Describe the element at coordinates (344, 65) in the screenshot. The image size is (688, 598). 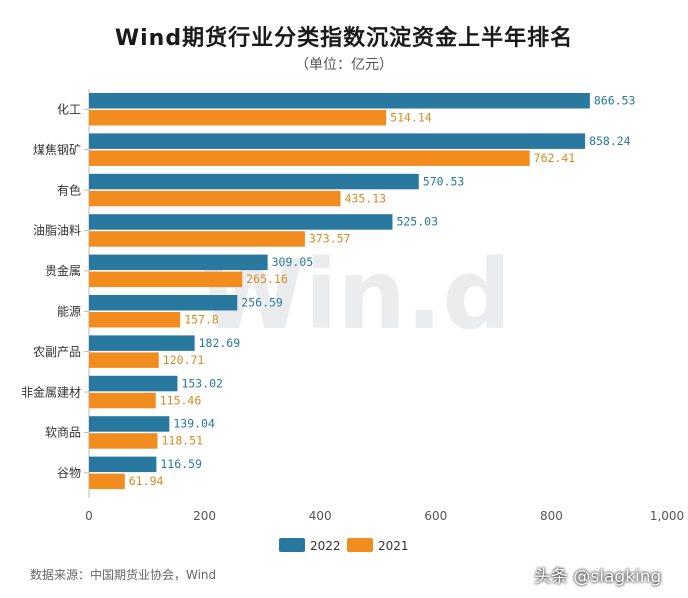
I see `chart-subtitle: （单位：亿元）` at that location.